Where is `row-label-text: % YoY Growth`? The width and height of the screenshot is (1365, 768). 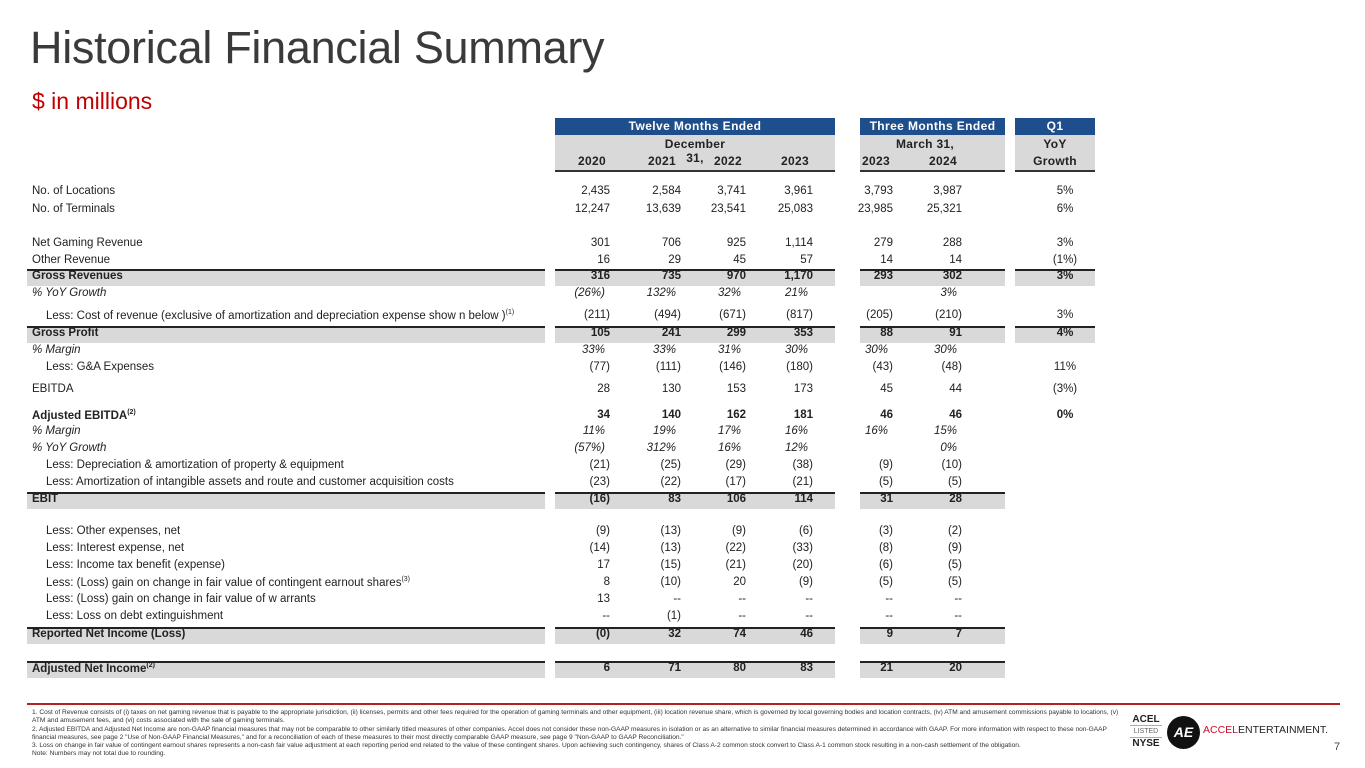 row-label-text: % YoY Growth is located at coordinates (69, 448).